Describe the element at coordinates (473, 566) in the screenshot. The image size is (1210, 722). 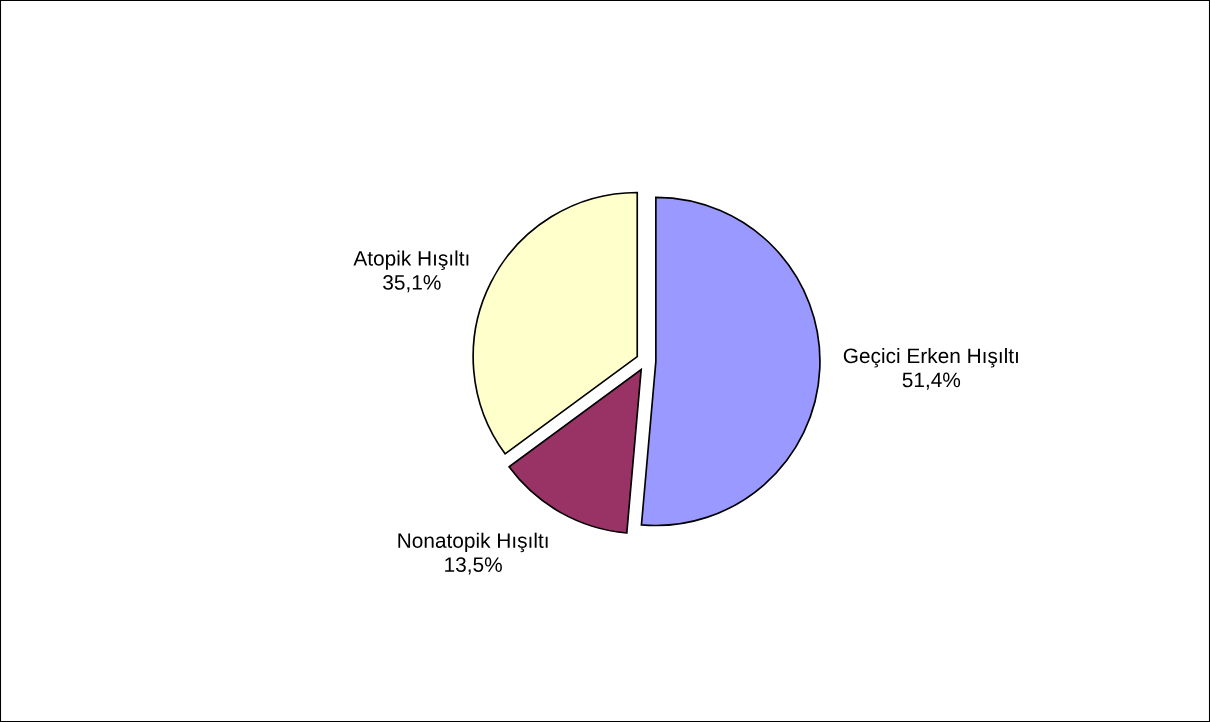
I see `data-label: 13,5%` at that location.